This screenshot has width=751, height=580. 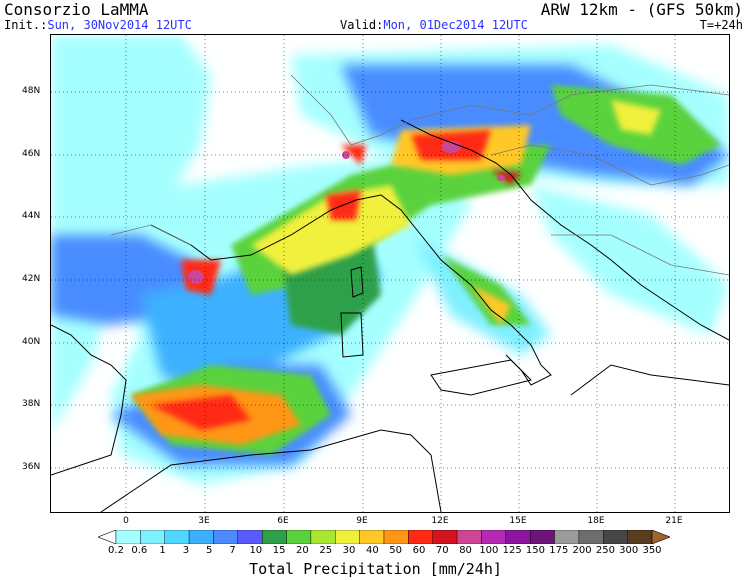 What do you see at coordinates (362, 521) in the screenshot?
I see `lon-label-9e: 9E` at bounding box center [362, 521].